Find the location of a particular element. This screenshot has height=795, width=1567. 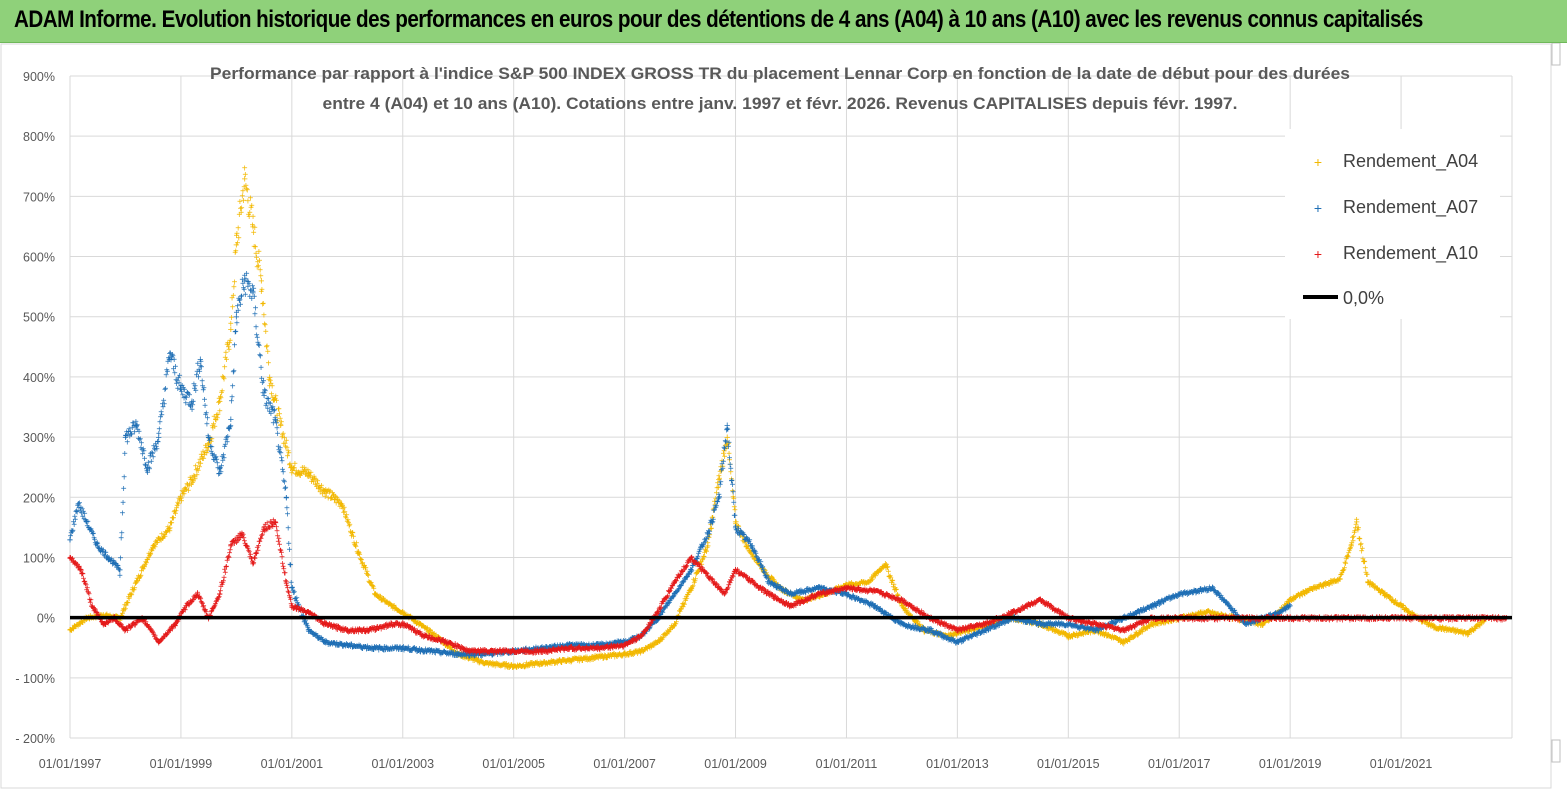

x-tick-label: 01/01/2001 is located at coordinates (292, 764).